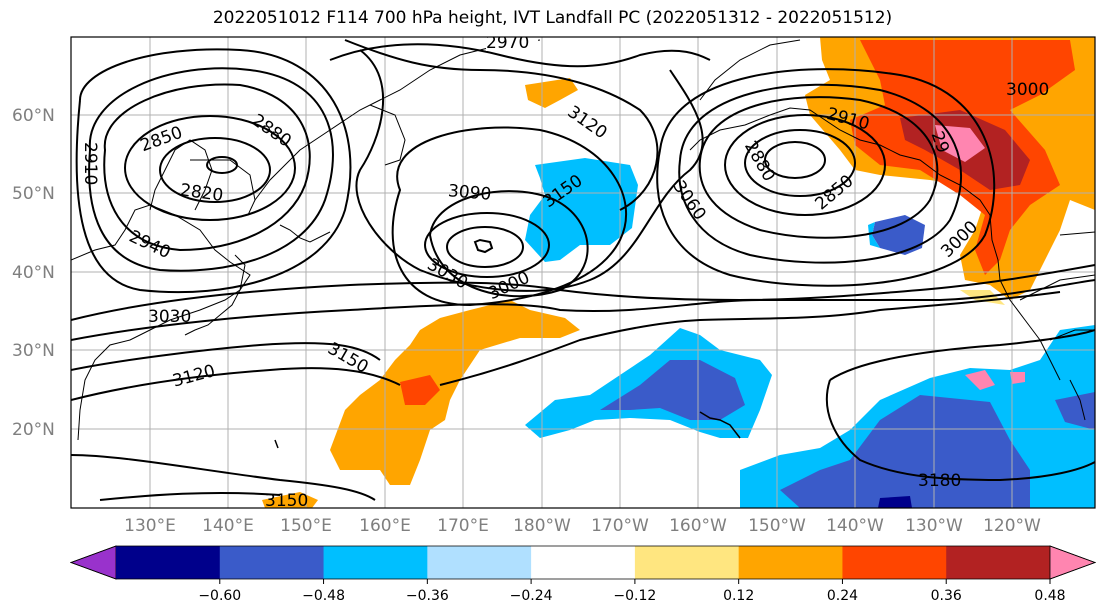  Describe the element at coordinates (1073, 562) in the screenshot. I see `colorbar-extend-high` at that location.